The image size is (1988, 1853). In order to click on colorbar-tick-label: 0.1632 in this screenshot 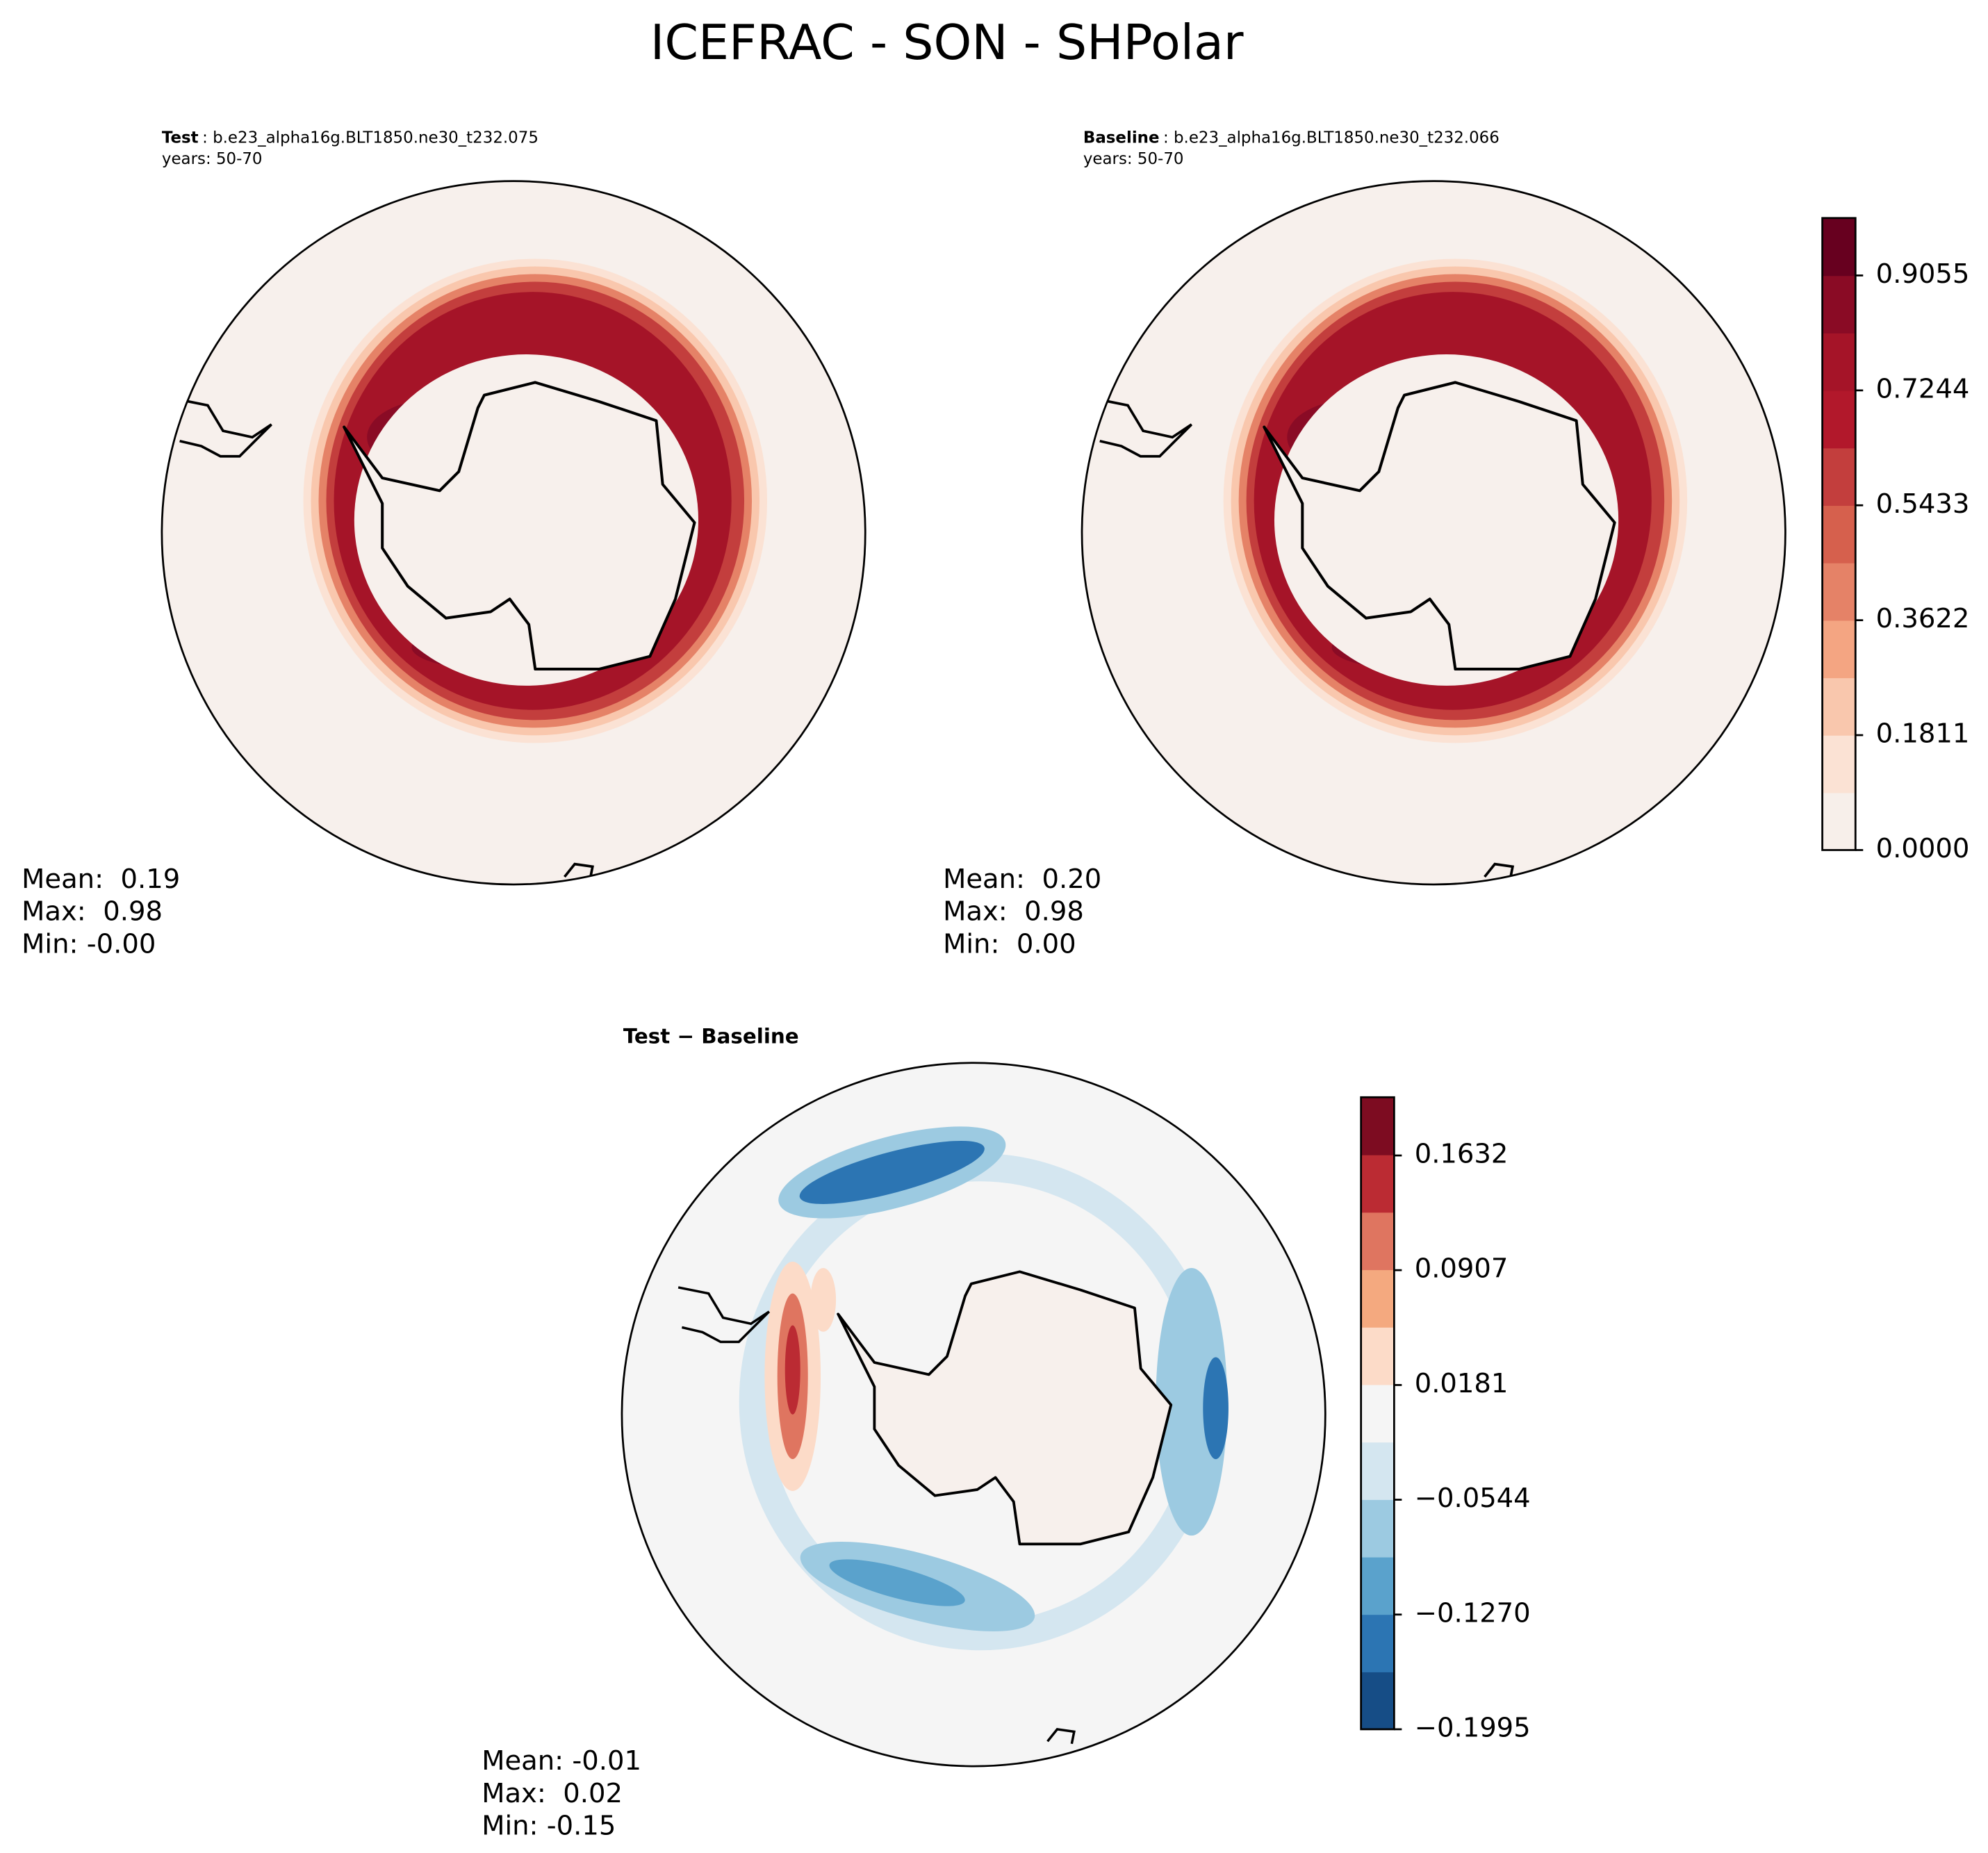, I will do `click(1462, 1154)`.